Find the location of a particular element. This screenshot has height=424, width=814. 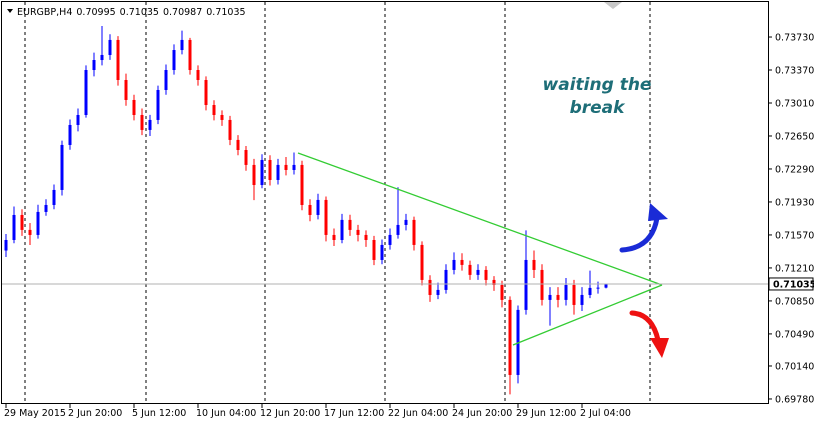

x-tick-label: 12 Jun 20:00 is located at coordinates (290, 413).